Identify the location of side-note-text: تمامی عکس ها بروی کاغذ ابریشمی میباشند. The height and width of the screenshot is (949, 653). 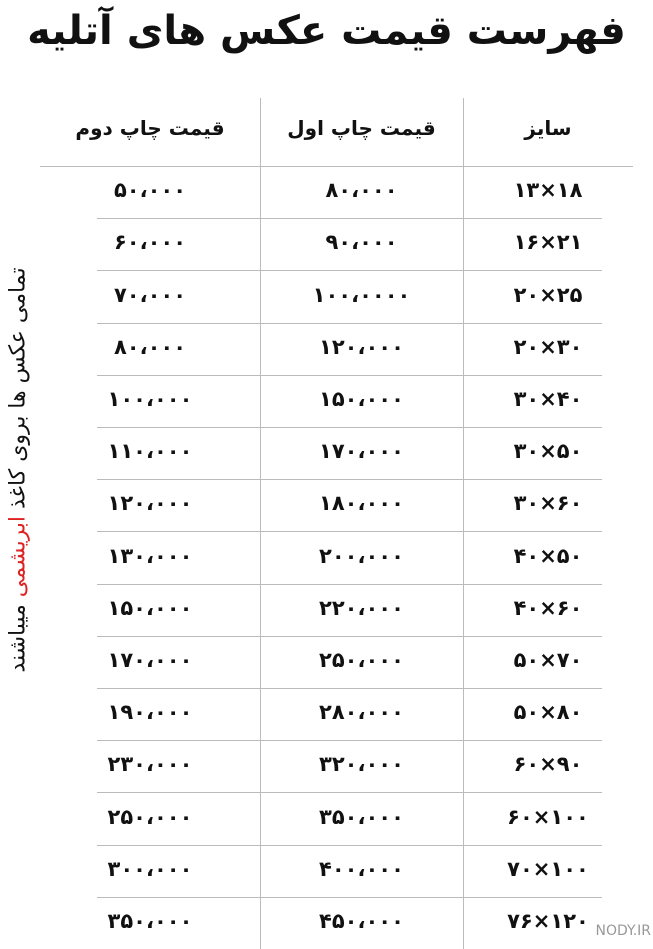
(18, 469).